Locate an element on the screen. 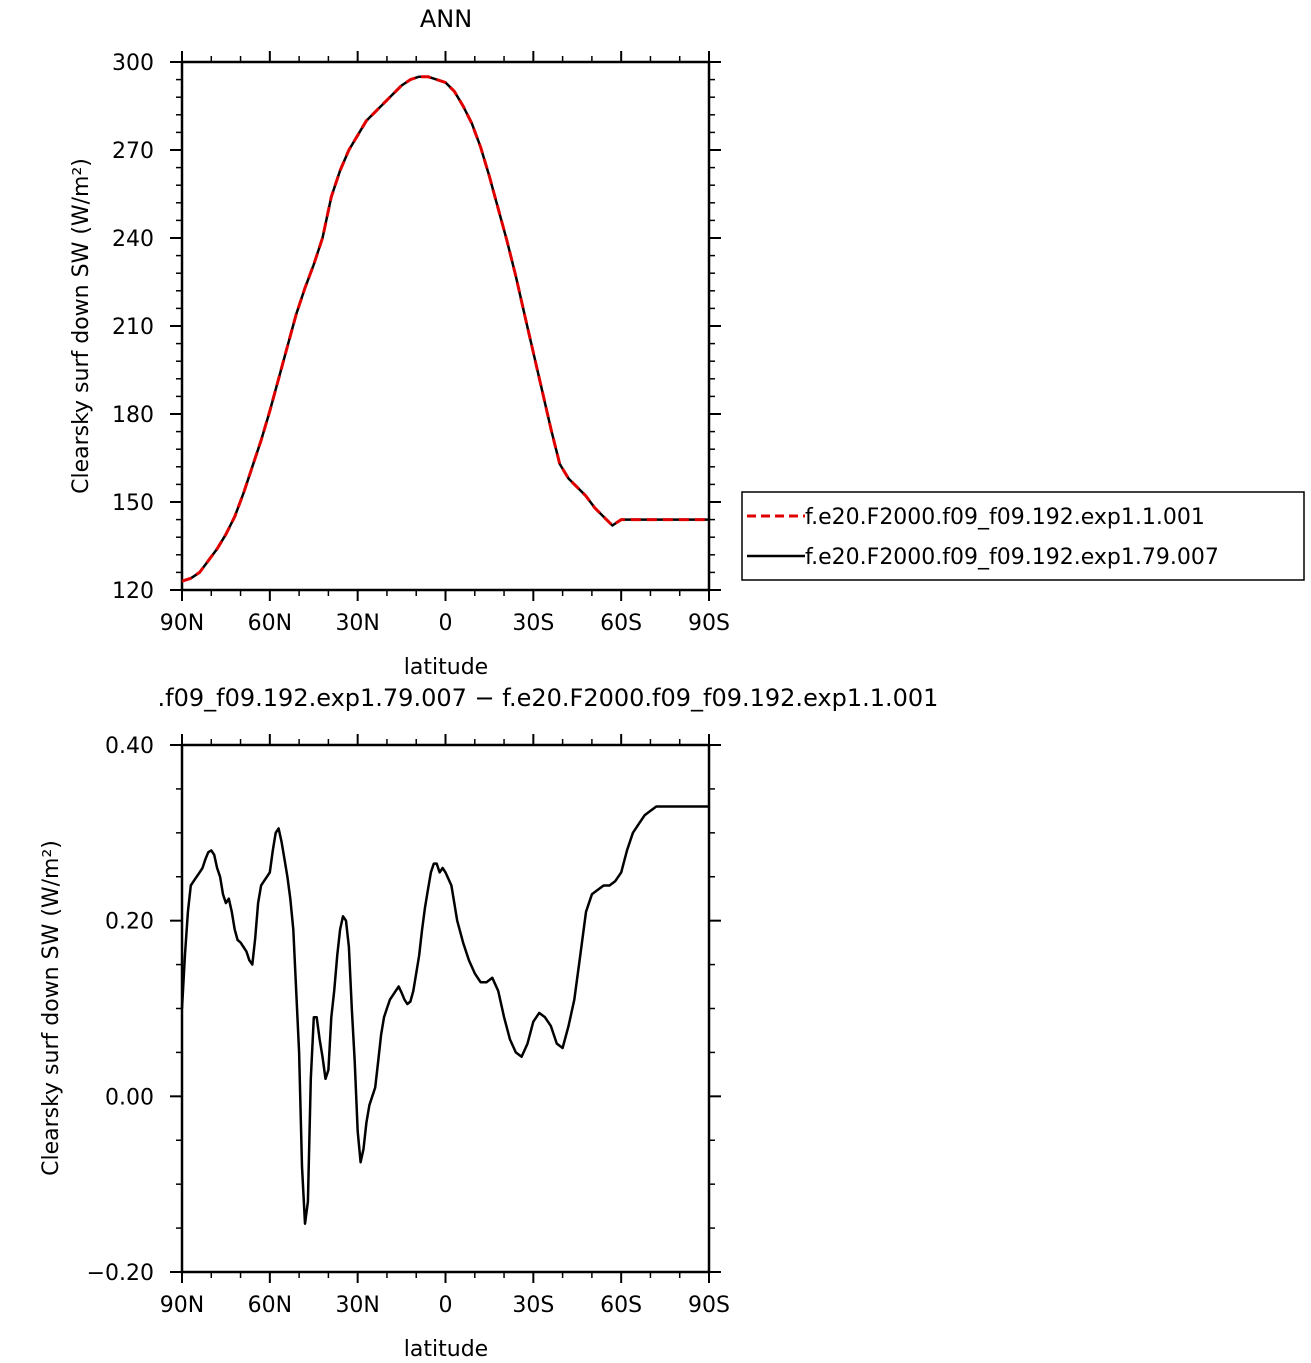 Image resolution: width=1311 pixels, height=1363 pixels. legend-entry-label: f.e20.F2000.f09_f09.192.exp1.79.007 is located at coordinates (1012, 557).